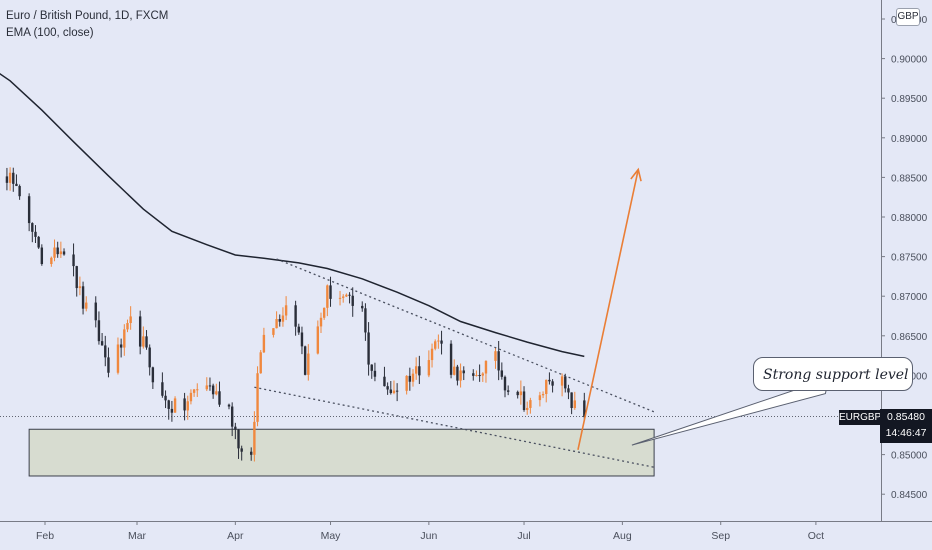 This screenshot has height=550, width=932. Describe the element at coordinates (341, 452) in the screenshot. I see `support-zone-rect` at that location.